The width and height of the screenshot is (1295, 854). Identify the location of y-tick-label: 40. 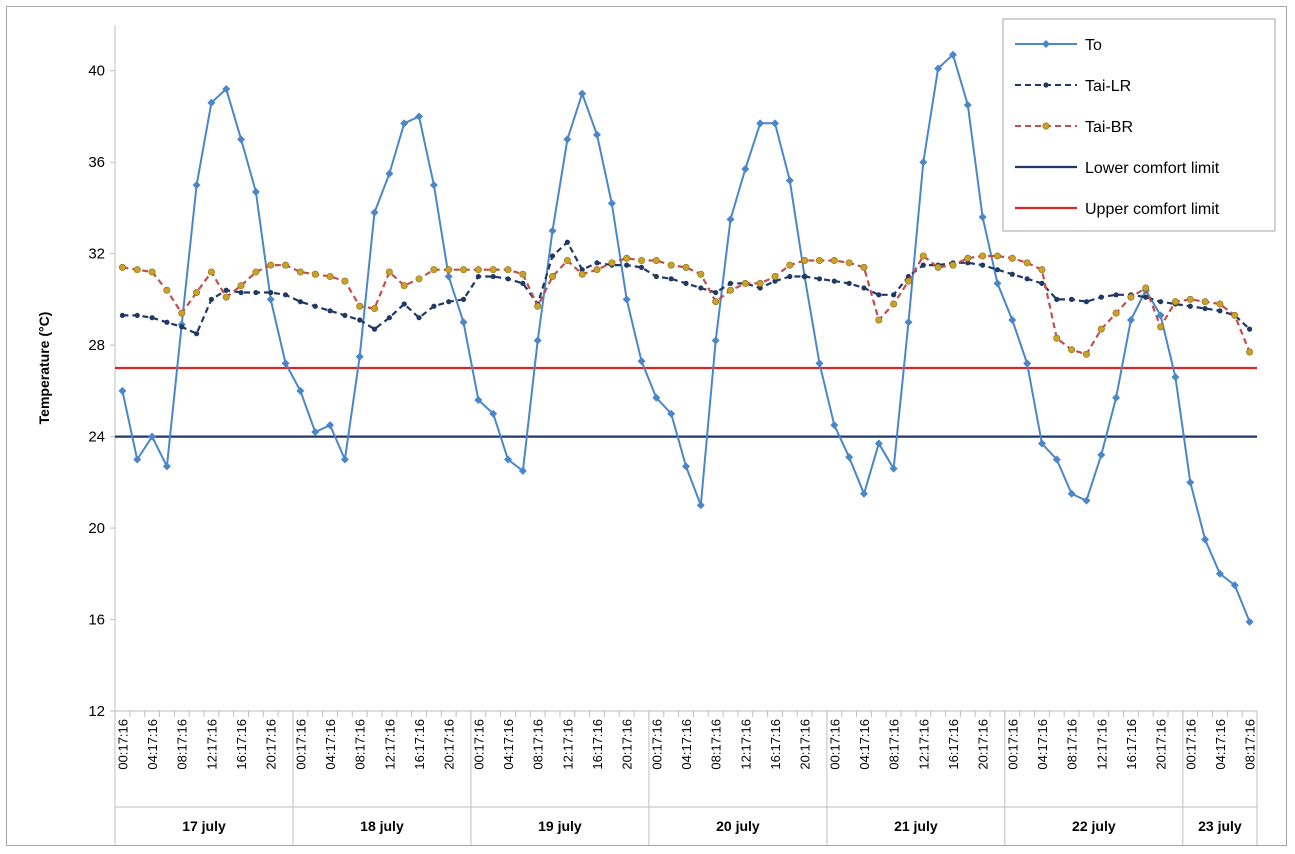
(96, 71).